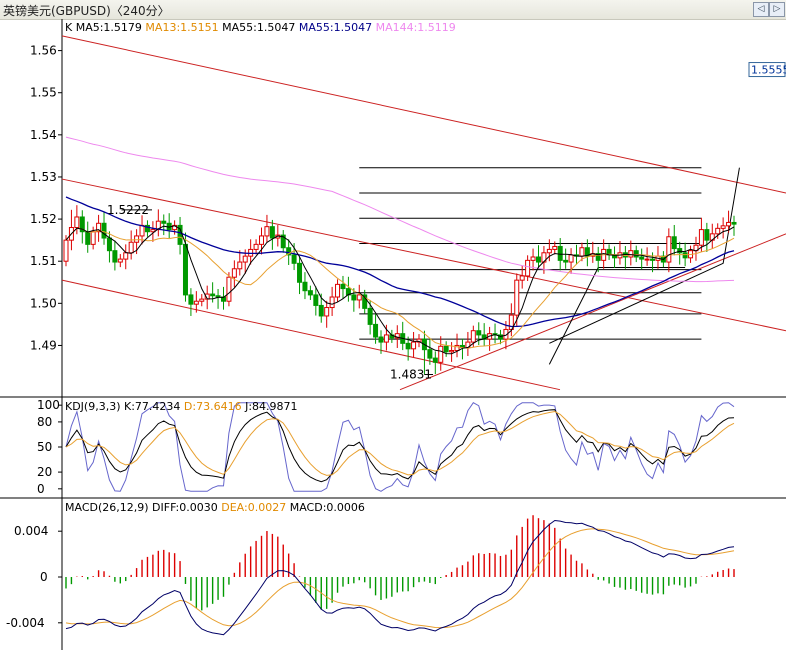 The width and height of the screenshot is (786, 650). I want to click on kdj-tick-label: 100, so click(48, 405).